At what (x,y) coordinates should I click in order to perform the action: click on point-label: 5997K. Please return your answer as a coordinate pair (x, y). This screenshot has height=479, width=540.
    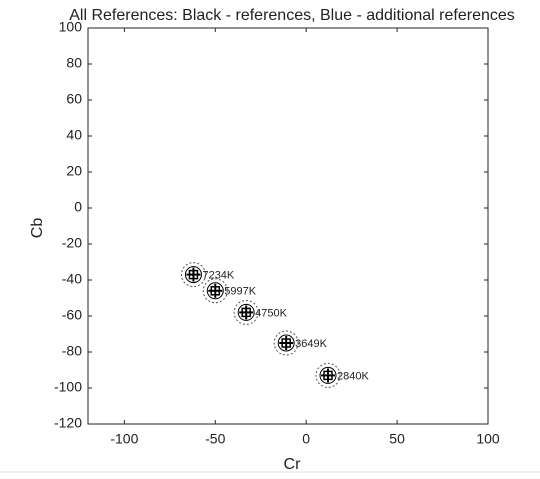
    Looking at the image, I should click on (240, 292).